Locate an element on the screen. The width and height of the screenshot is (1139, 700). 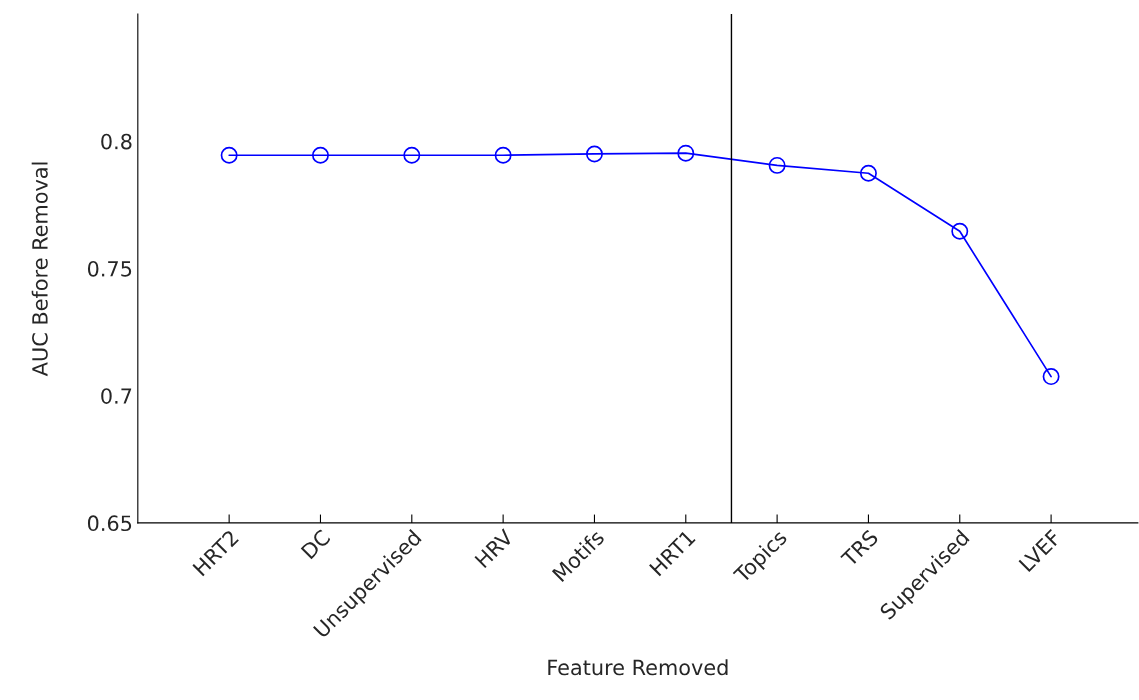
y-axis-title: AUC Before Removal is located at coordinates (39, 269).